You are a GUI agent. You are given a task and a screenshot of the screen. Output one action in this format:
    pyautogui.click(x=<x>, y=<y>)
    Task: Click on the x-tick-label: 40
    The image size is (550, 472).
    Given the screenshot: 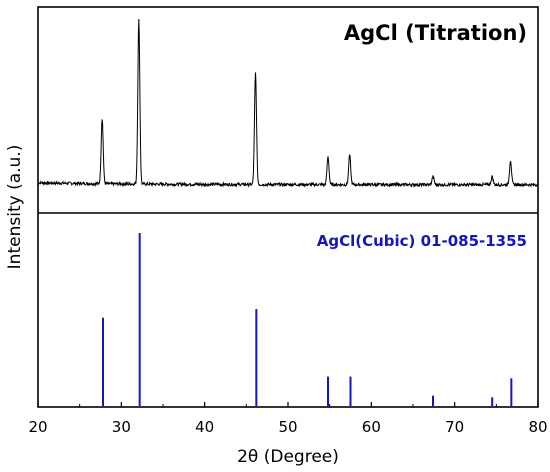 What is the action you would take?
    pyautogui.click(x=204, y=427)
    